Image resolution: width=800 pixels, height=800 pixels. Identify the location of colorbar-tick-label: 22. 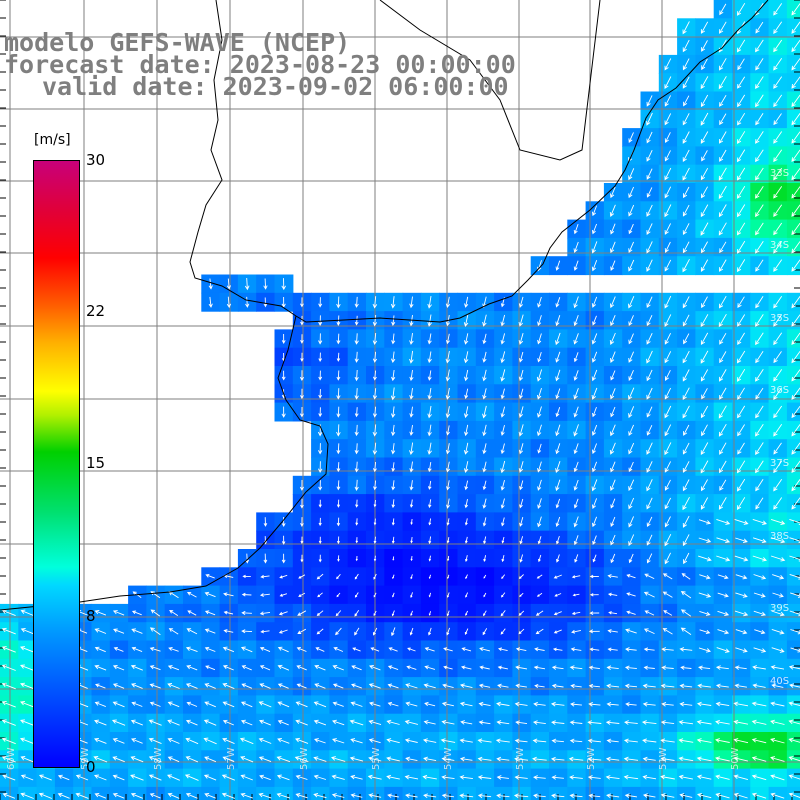
(96, 311).